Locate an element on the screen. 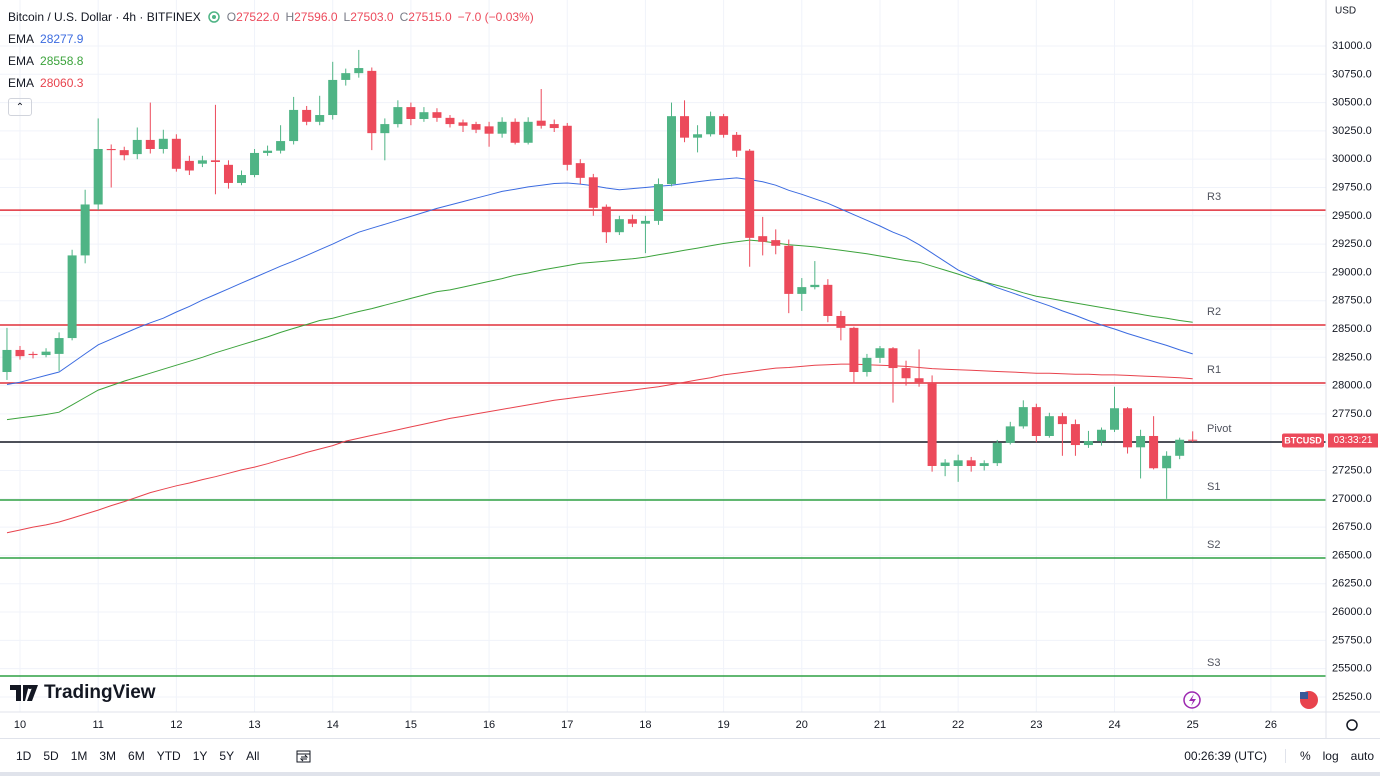 The width and height of the screenshot is (1380, 776). axis-option: log is located at coordinates (1330, 756).